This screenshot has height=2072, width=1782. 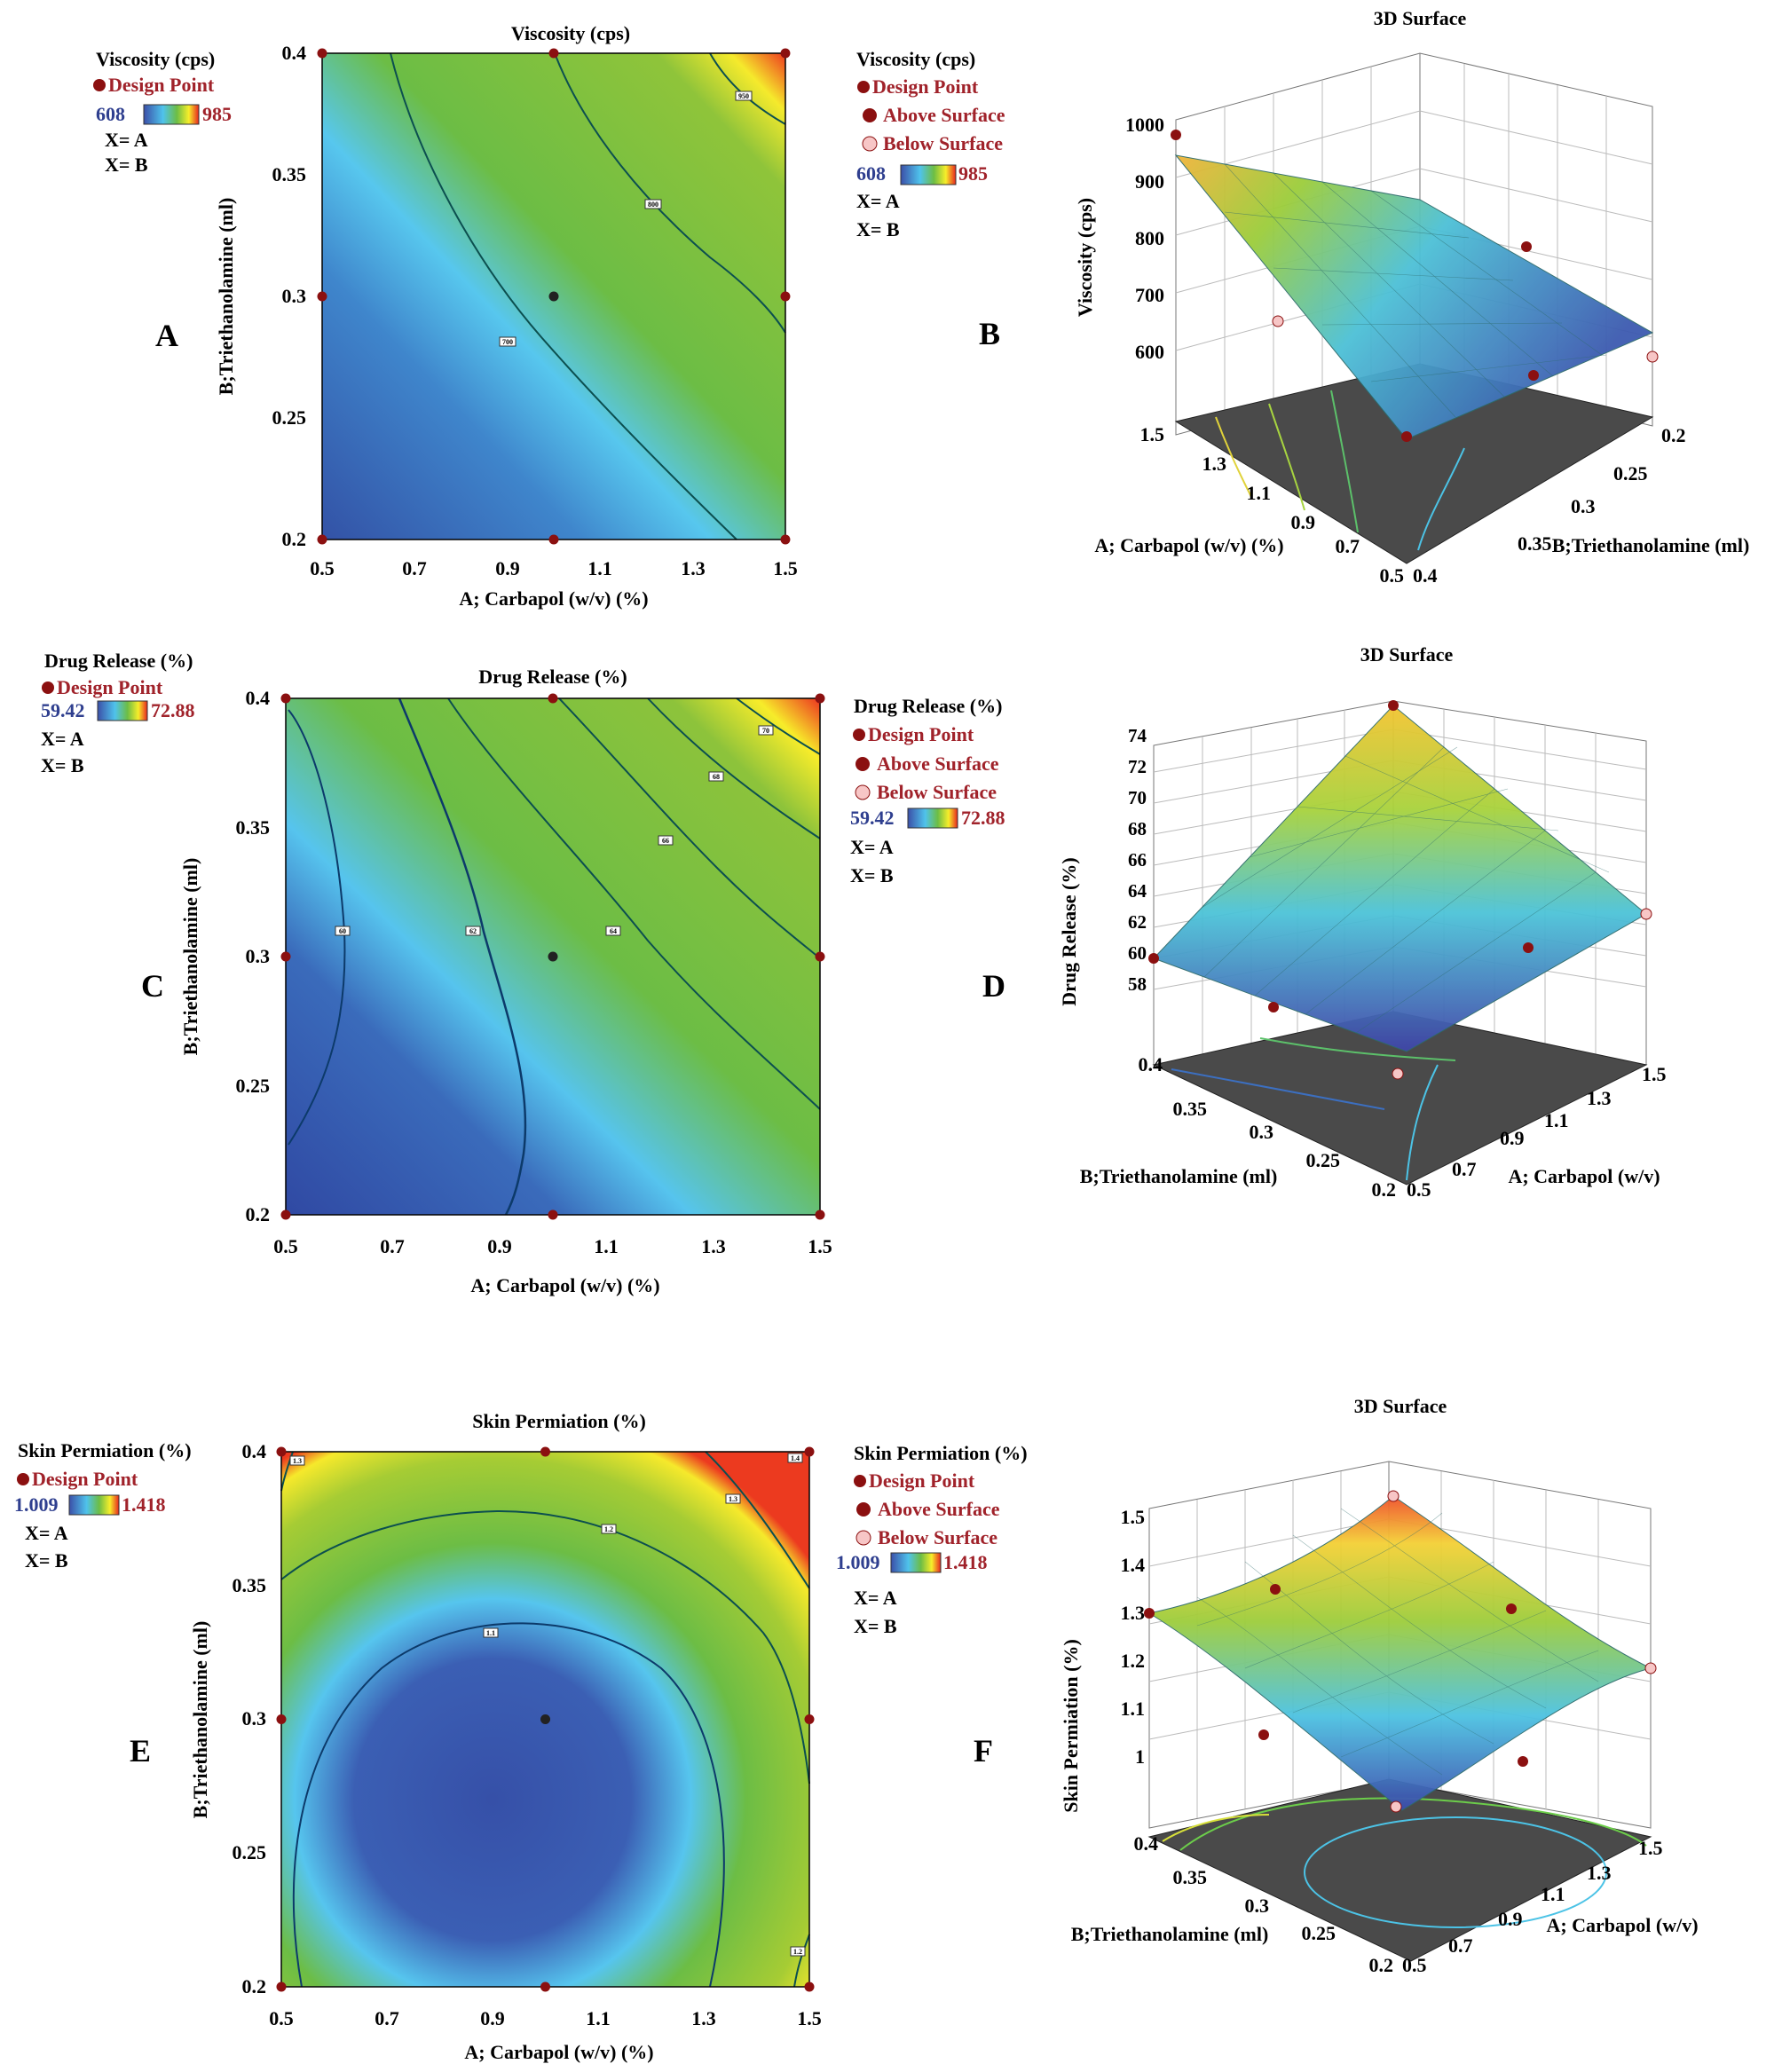 What do you see at coordinates (1464, 1169) in the screenshot?
I see `panel-d-xtick: 0.7` at bounding box center [1464, 1169].